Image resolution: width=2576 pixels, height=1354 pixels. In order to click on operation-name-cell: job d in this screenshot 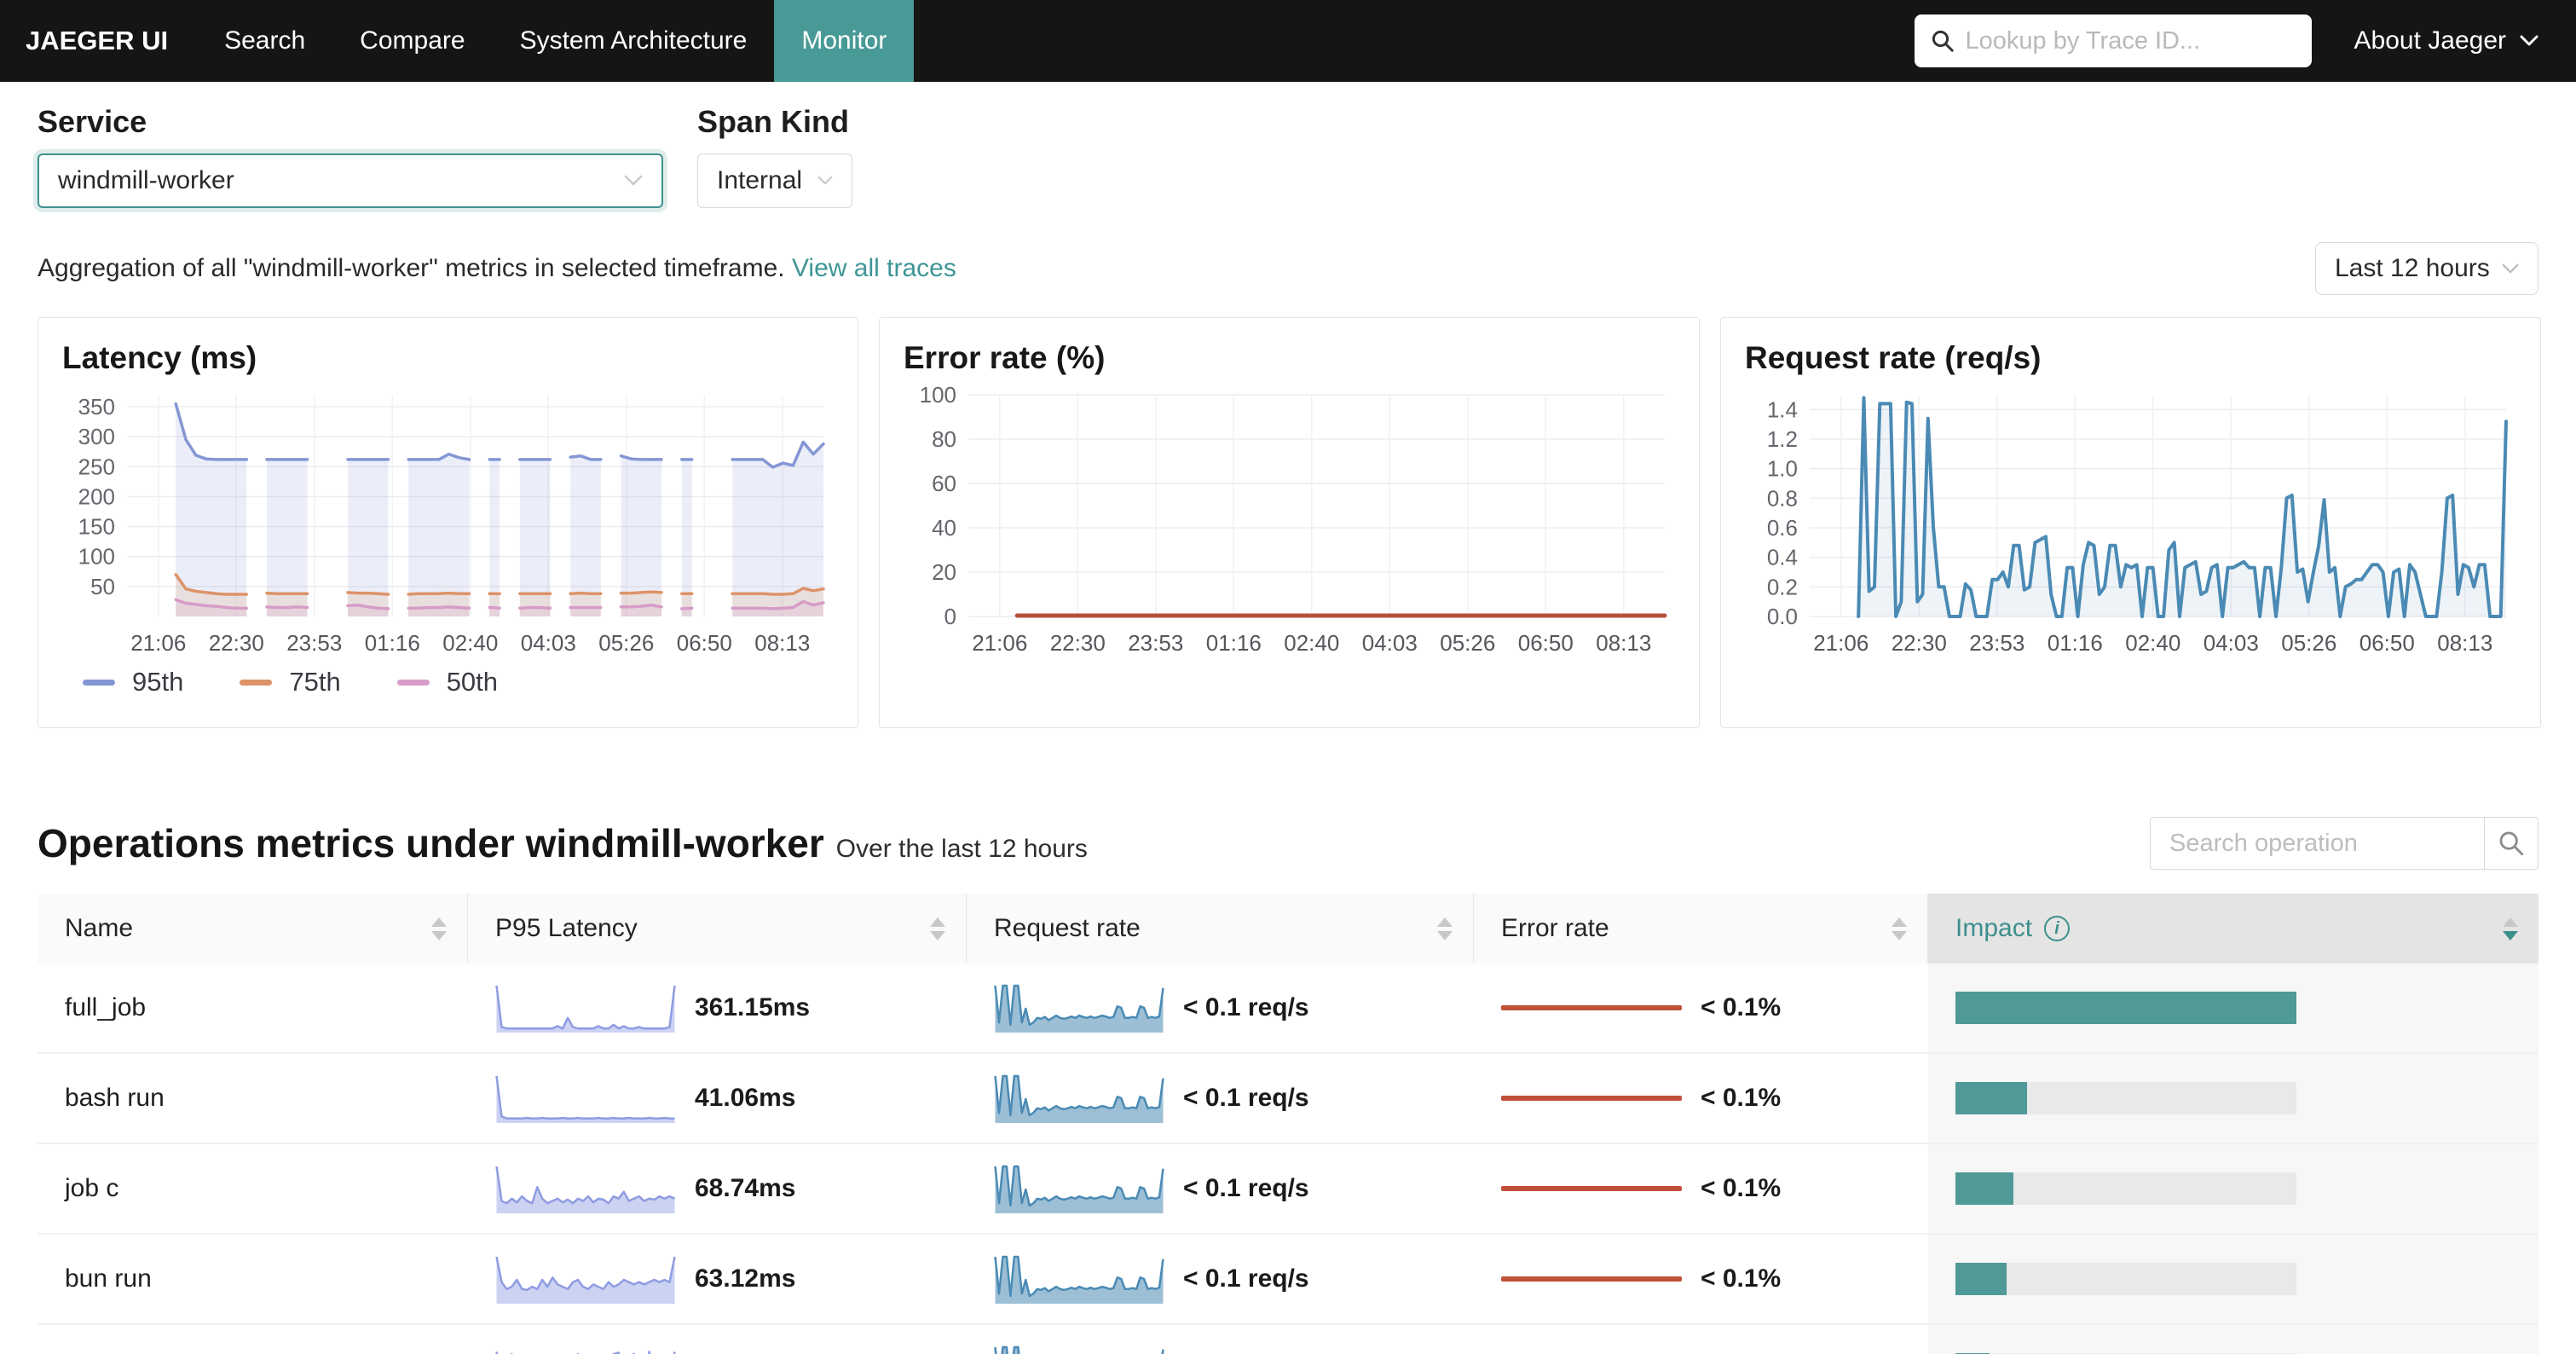, I will do `click(253, 1340)`.